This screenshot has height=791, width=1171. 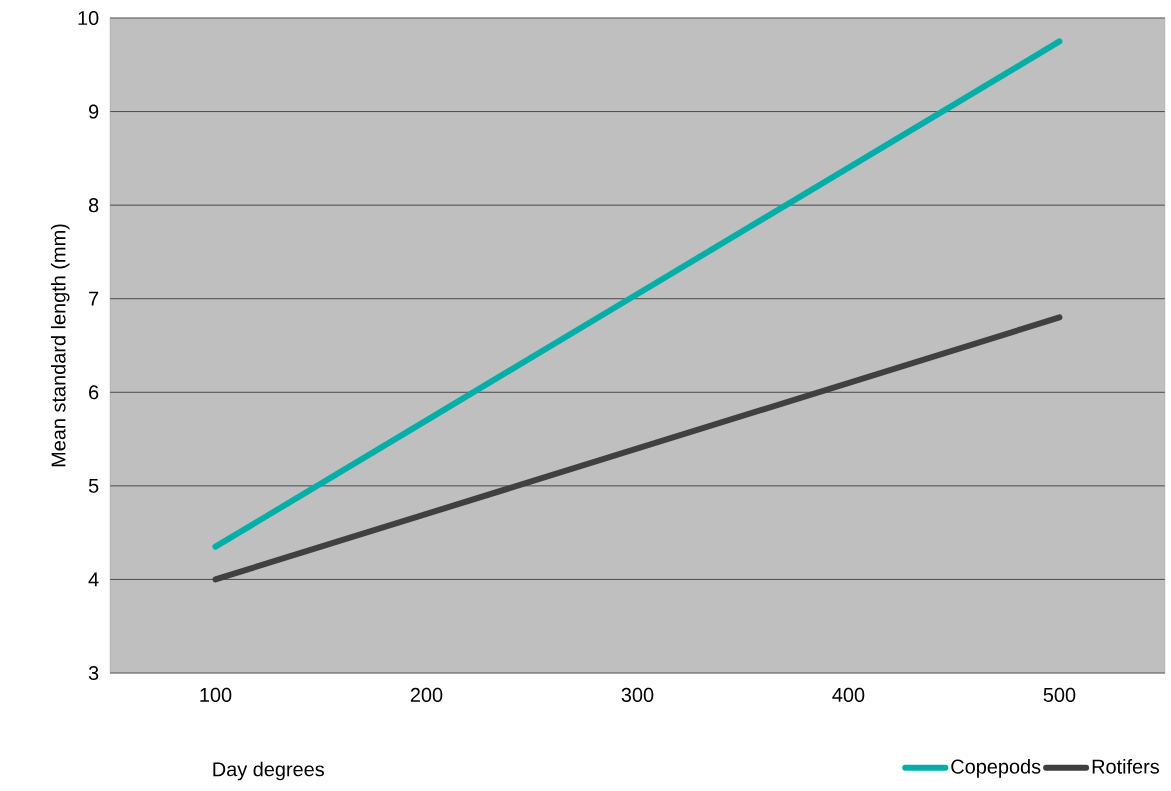 What do you see at coordinates (93, 673) in the screenshot?
I see `y-tick-label: 3` at bounding box center [93, 673].